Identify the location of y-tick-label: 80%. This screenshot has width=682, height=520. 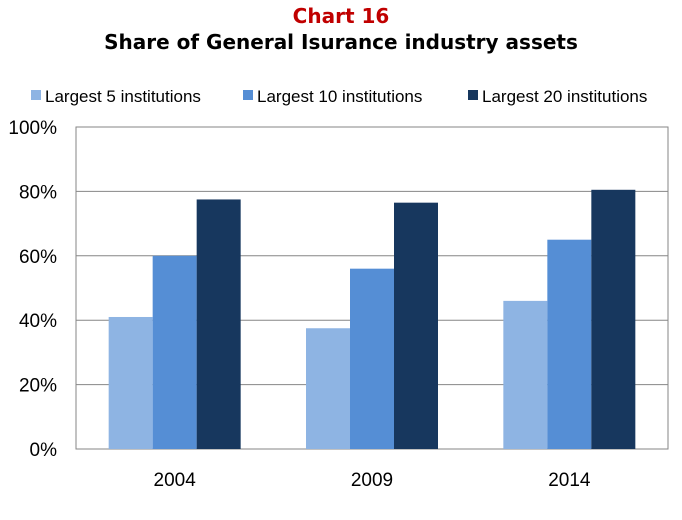
(38, 192).